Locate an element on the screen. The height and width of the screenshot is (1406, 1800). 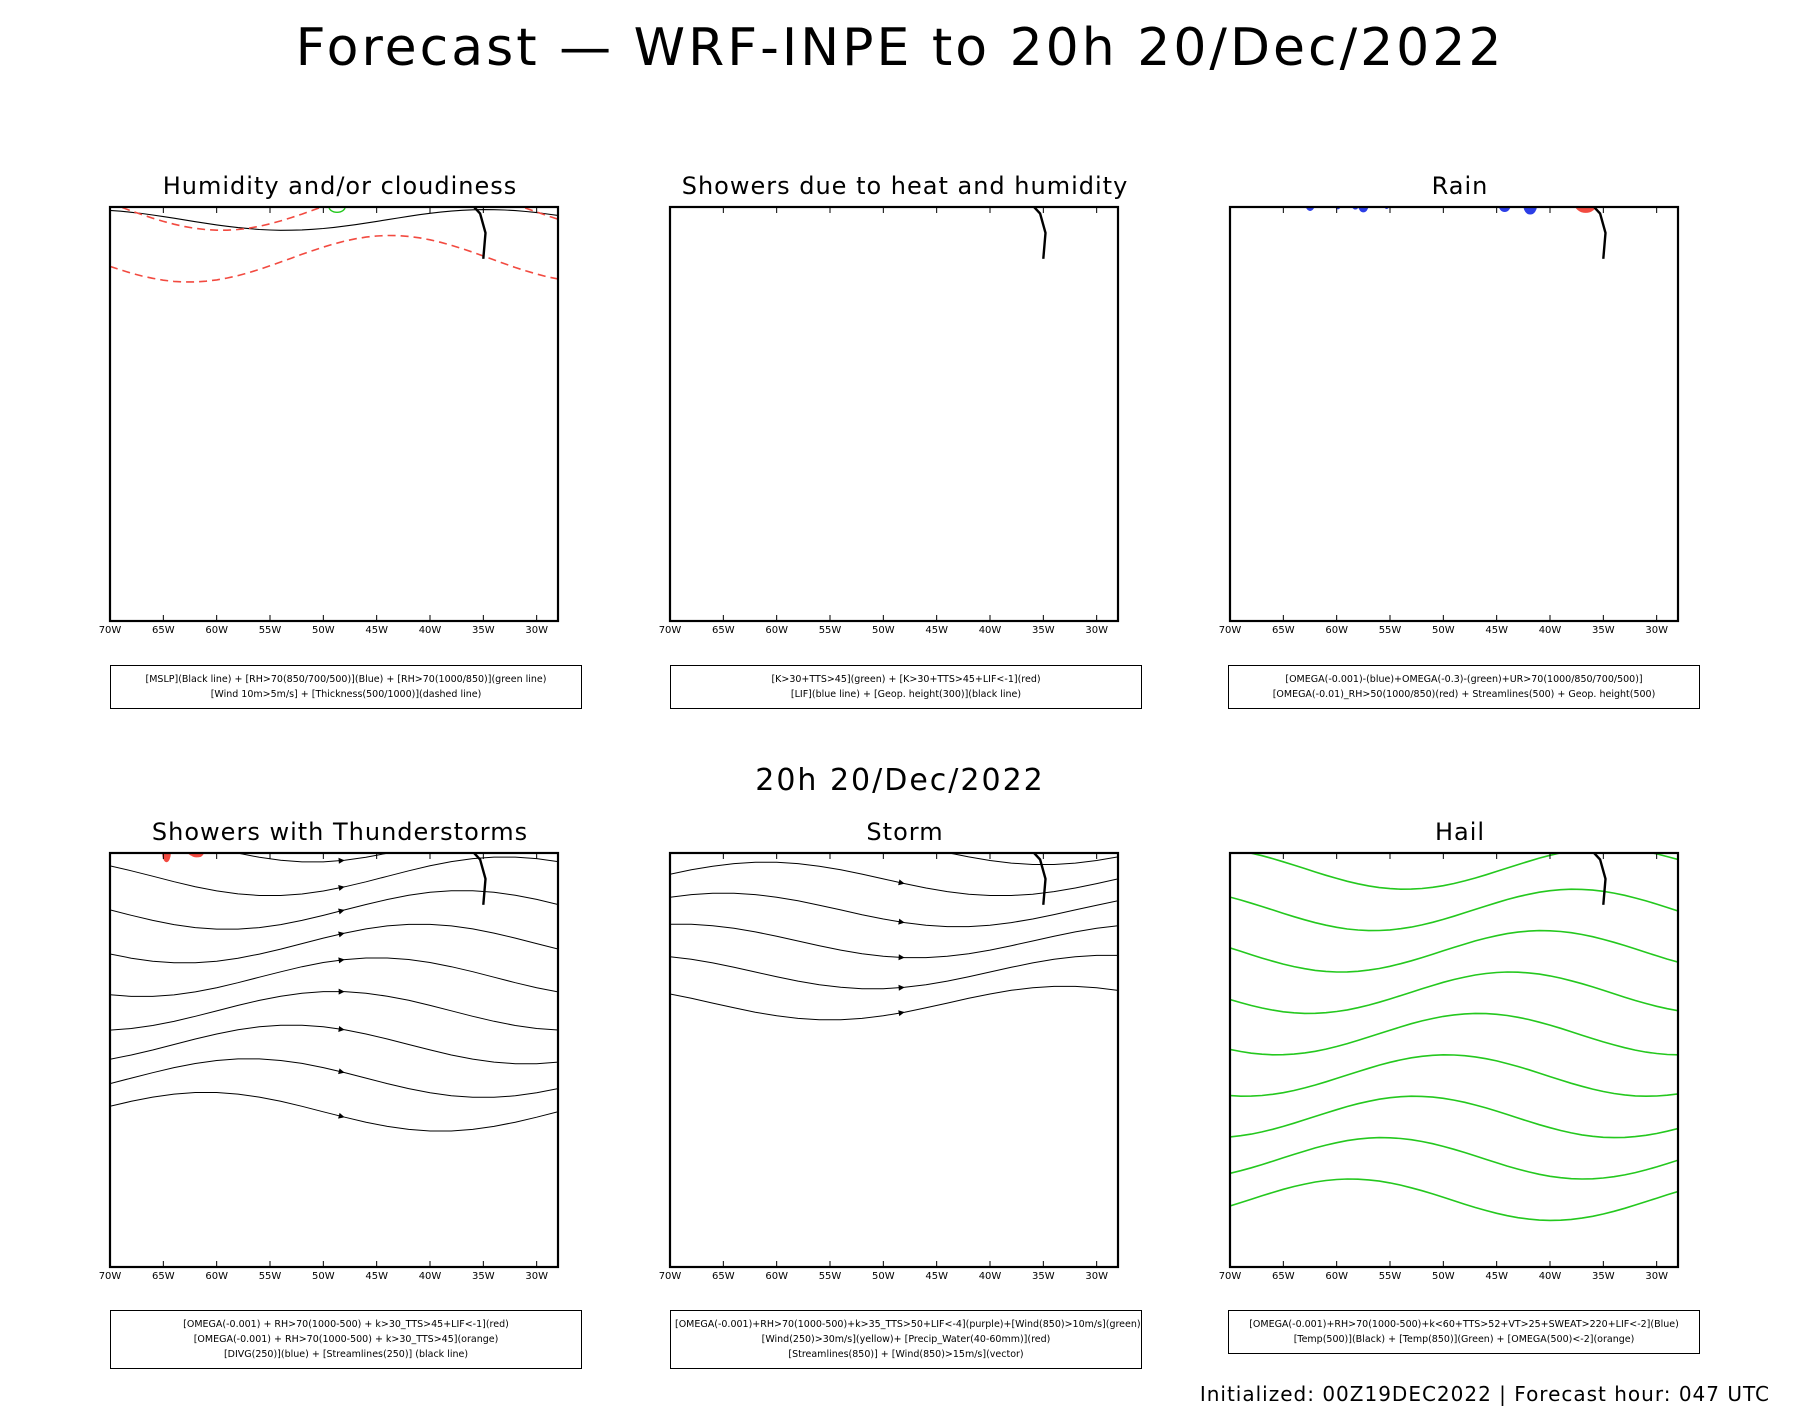
thunder-red is located at coordinates (166, 858).